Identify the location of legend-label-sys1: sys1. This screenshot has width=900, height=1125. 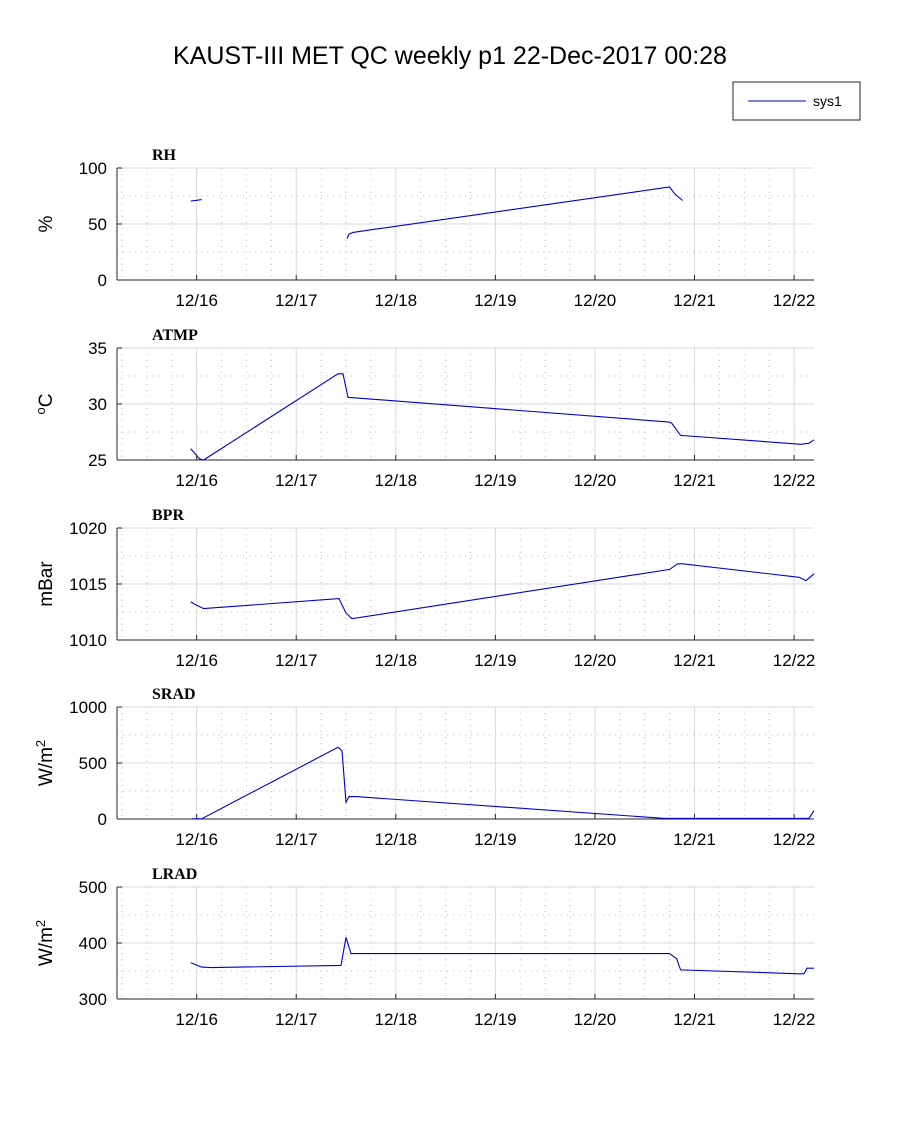
(827, 101).